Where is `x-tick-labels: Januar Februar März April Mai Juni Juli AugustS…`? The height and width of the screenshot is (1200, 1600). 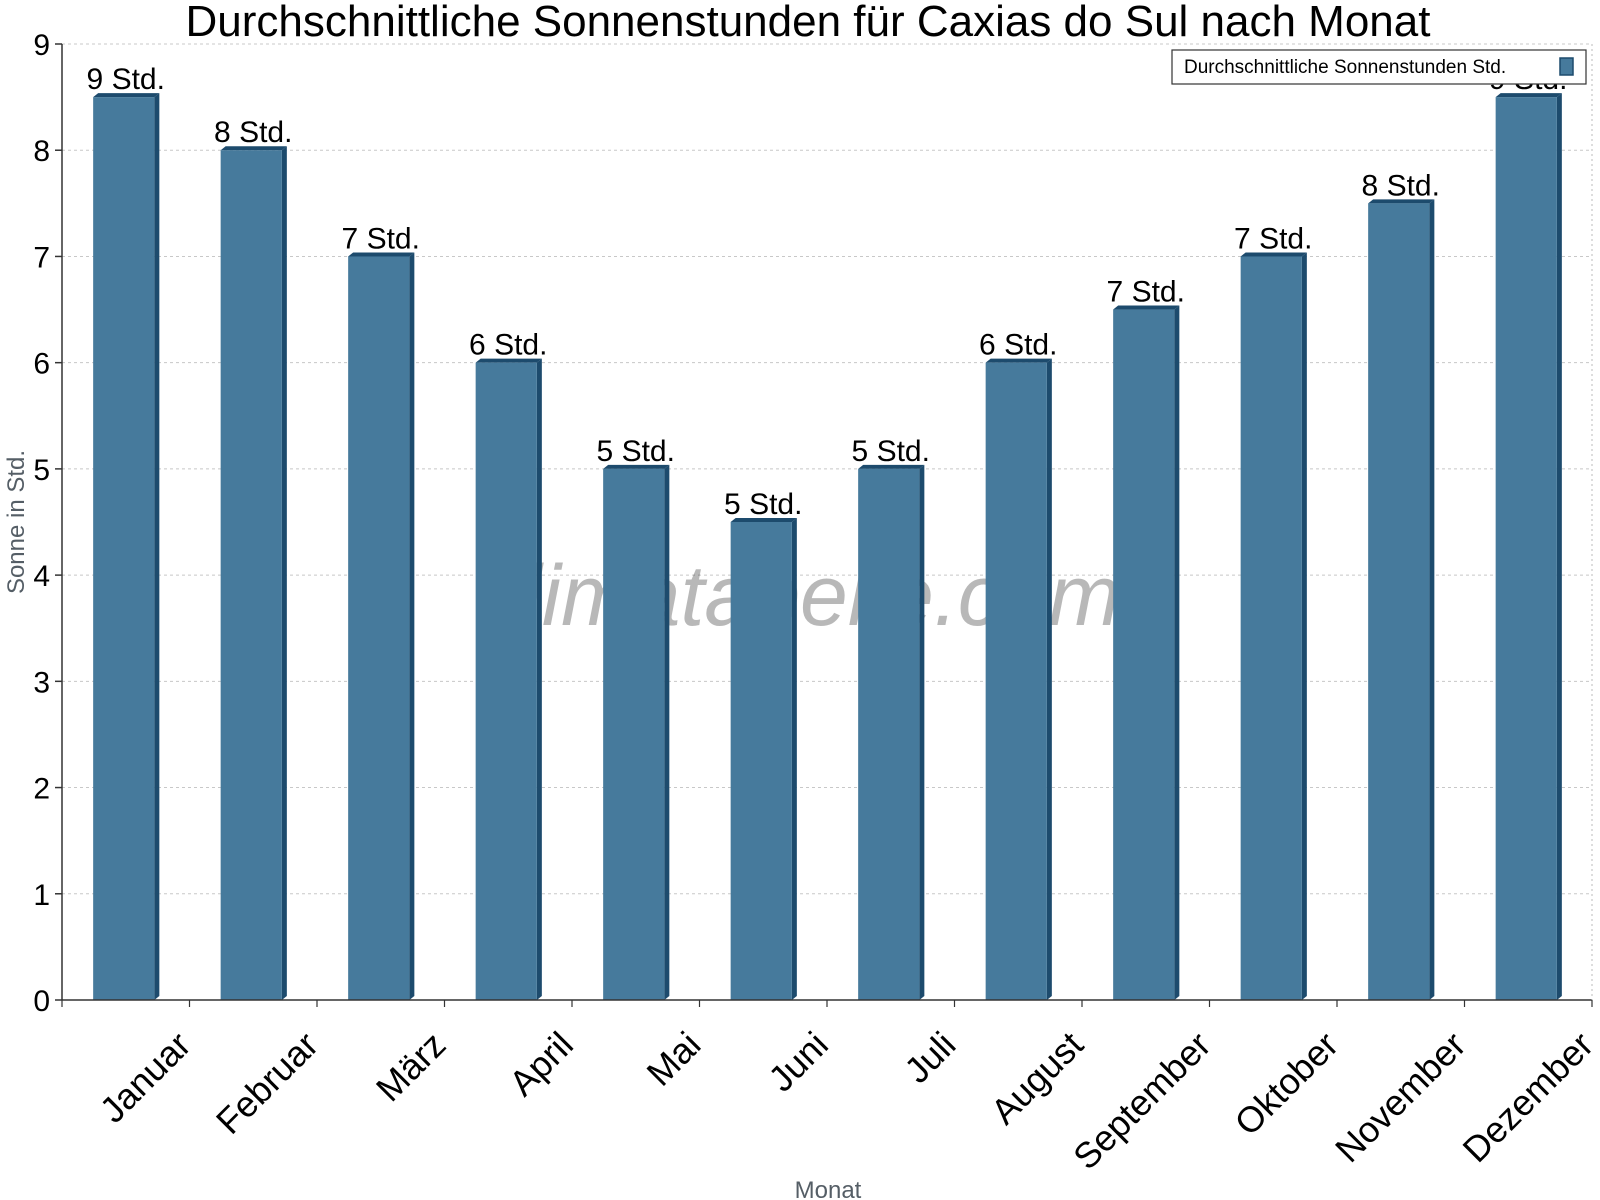
x-tick-labels: Januar Februar März April Mai Juni Juli AugustS… is located at coordinates (830, 1089).